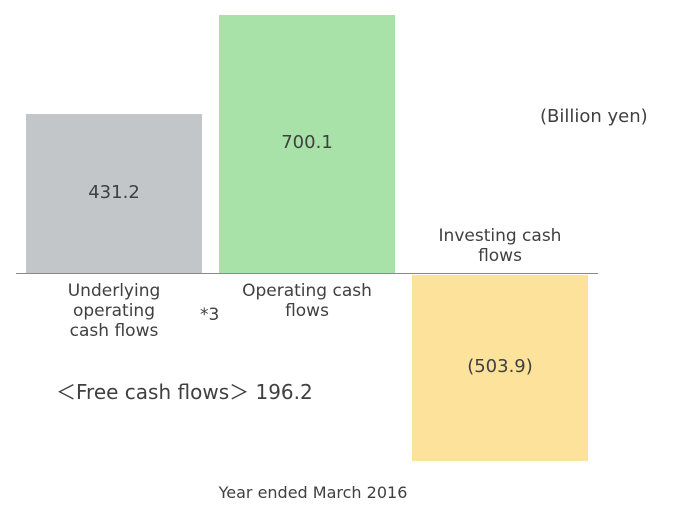 This screenshot has width=695, height=508. I want to click on x-axis-label: Year ended March 2016, so click(313, 492).